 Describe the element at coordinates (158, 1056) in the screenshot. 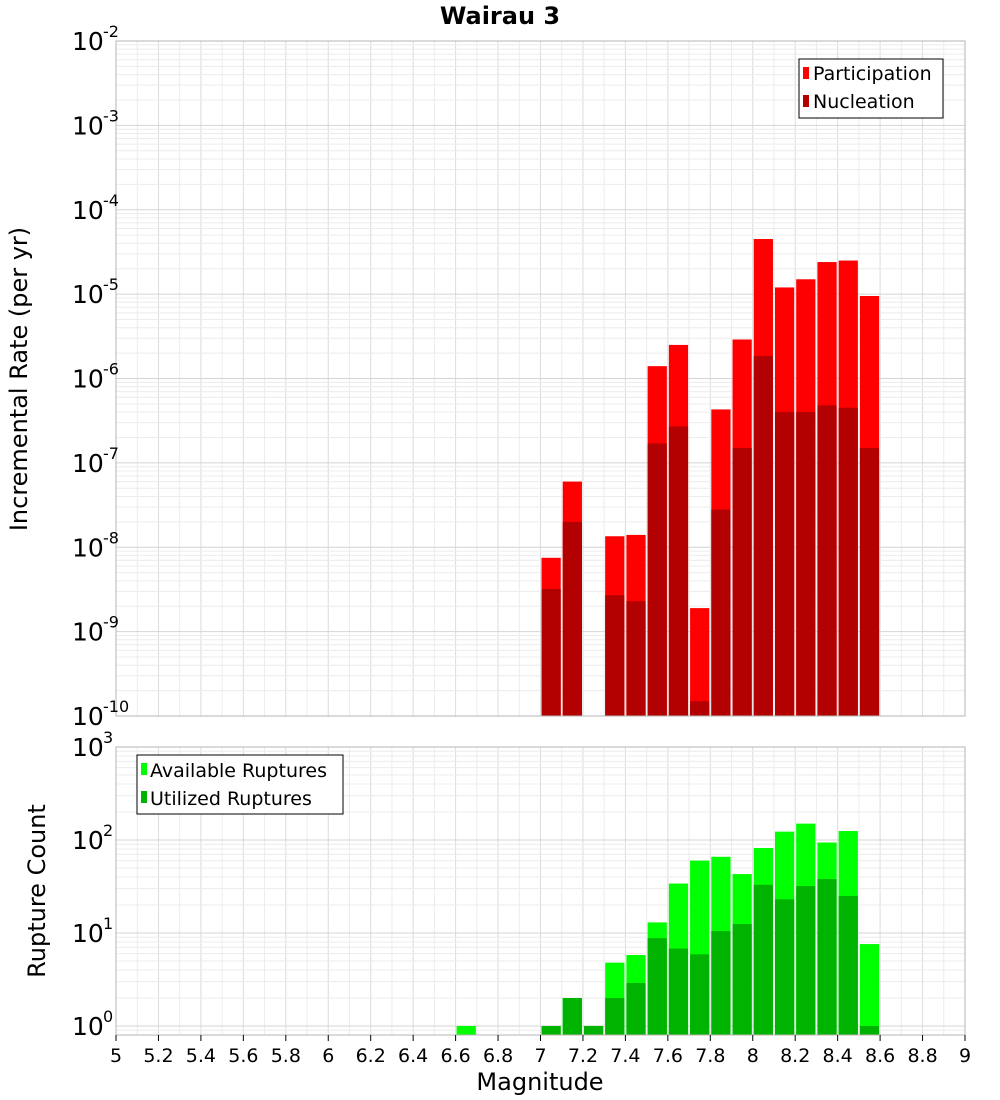

I see `x-tick-label: 5.2` at that location.